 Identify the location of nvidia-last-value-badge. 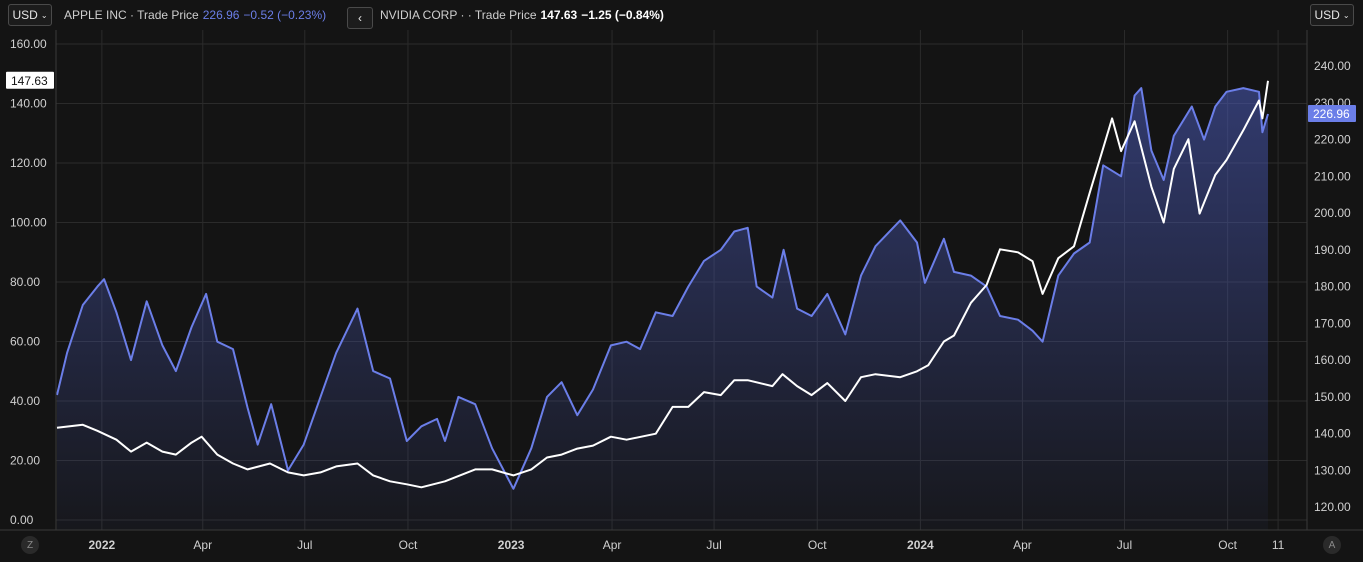
(30, 80).